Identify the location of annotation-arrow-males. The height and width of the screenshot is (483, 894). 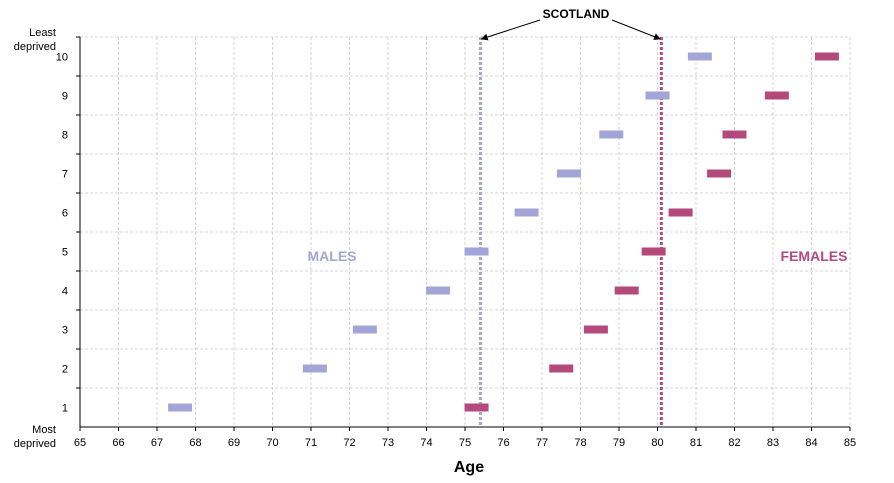
(510, 30).